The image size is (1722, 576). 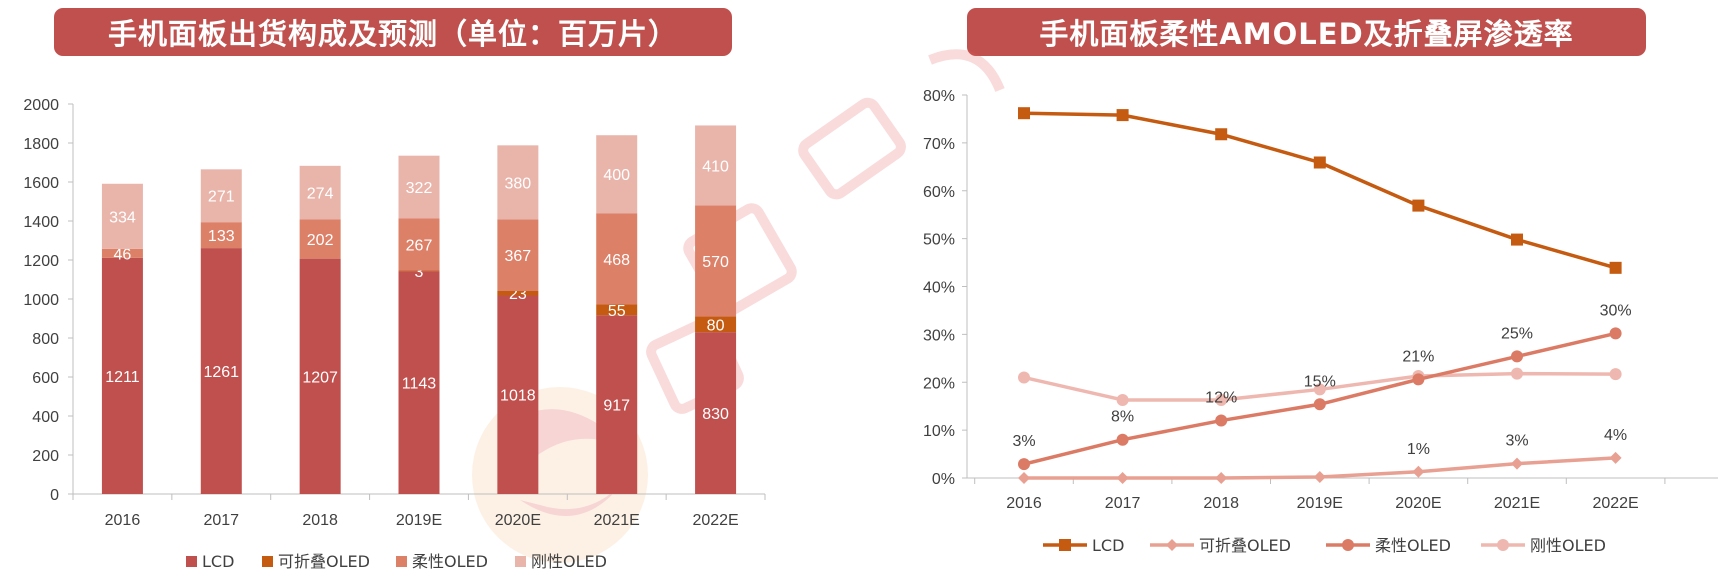 What do you see at coordinates (1320, 190) in the screenshot?
I see `series-path` at bounding box center [1320, 190].